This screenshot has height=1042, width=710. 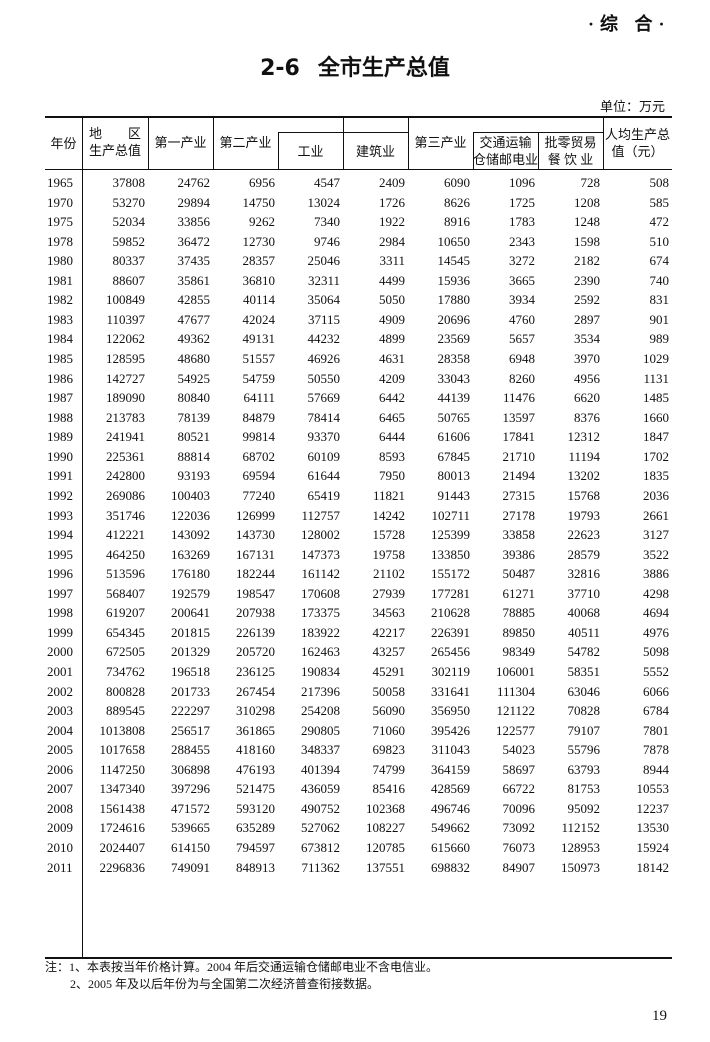 I want to click on cell-value: 58697, so click(x=519, y=769).